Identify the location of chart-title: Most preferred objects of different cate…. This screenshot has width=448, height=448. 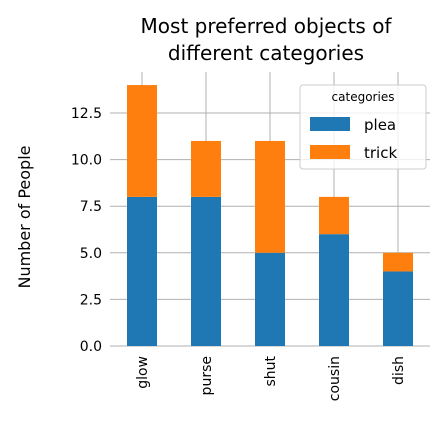
(267, 39).